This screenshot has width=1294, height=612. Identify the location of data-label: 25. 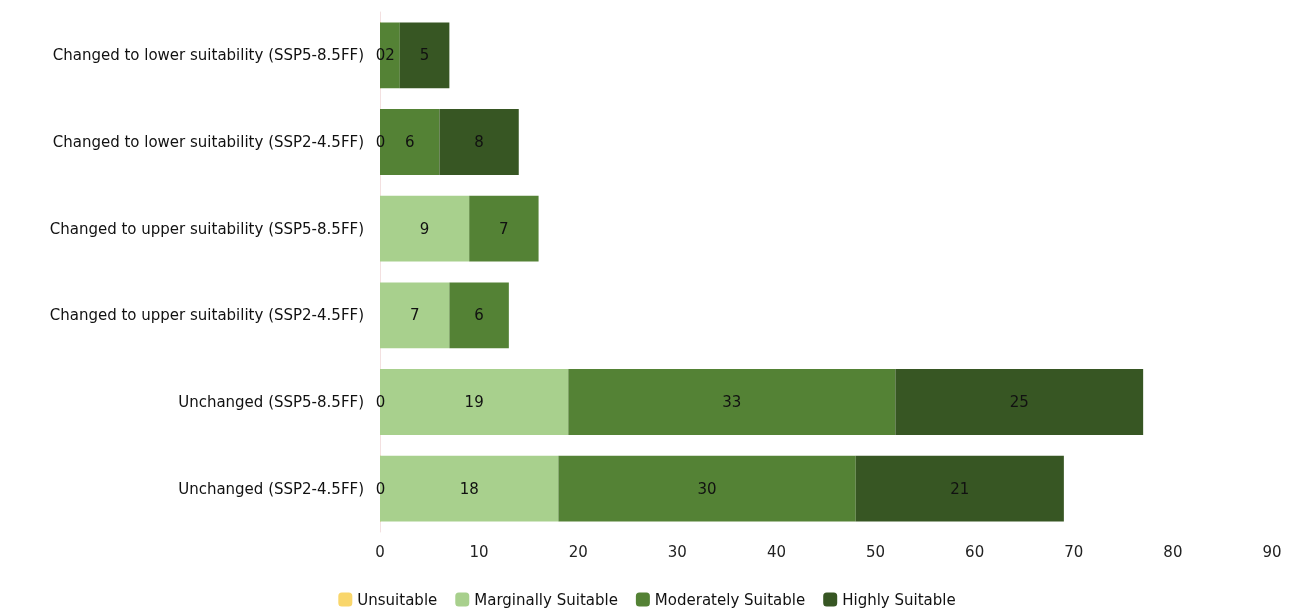
(1019, 402).